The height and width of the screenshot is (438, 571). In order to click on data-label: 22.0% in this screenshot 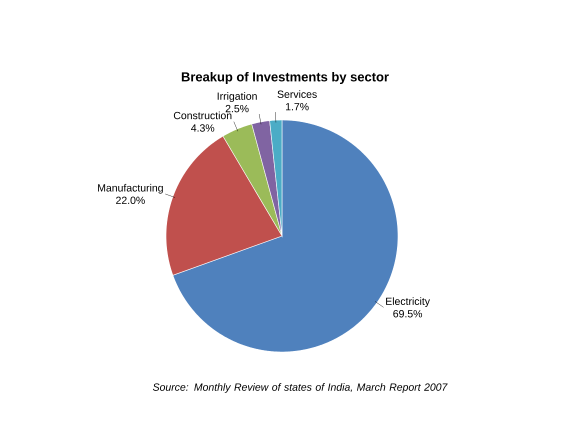, I will do `click(130, 200)`.